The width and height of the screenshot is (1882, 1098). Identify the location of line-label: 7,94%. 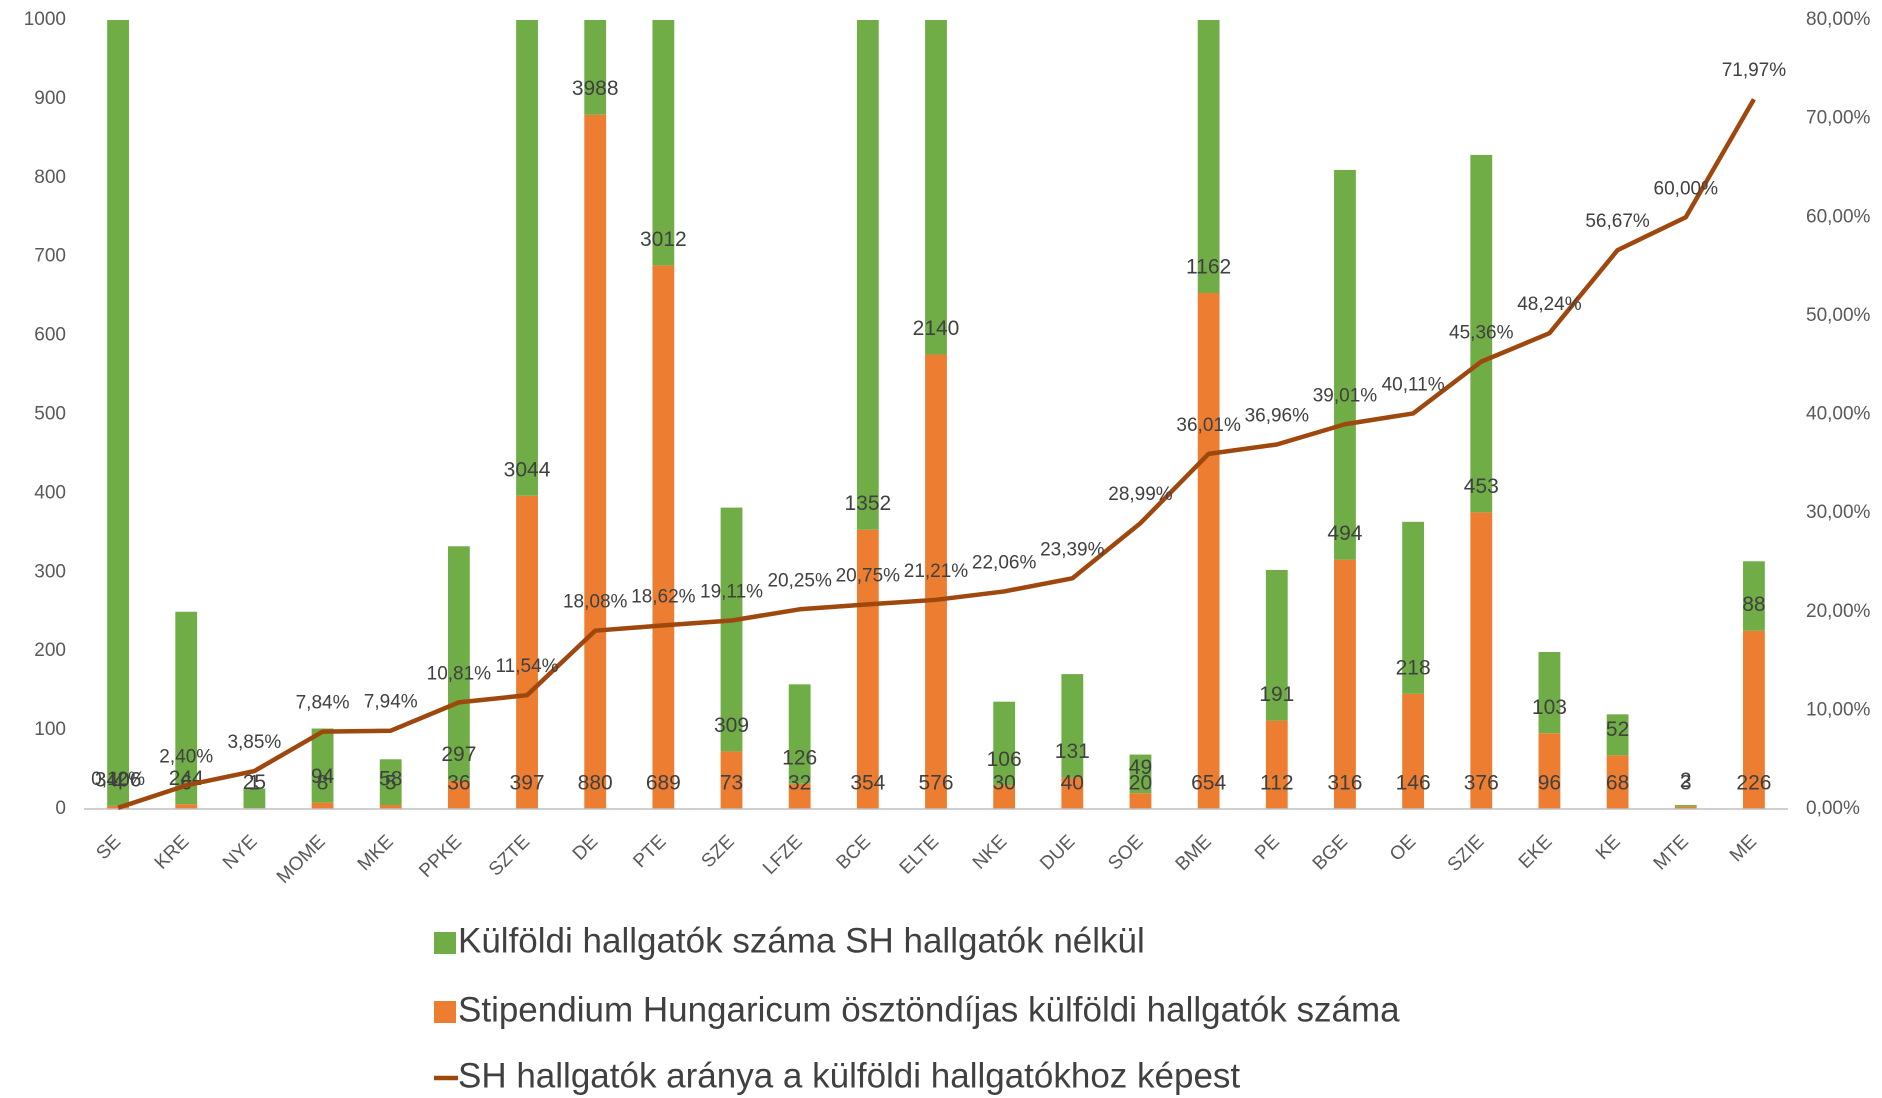
(391, 702).